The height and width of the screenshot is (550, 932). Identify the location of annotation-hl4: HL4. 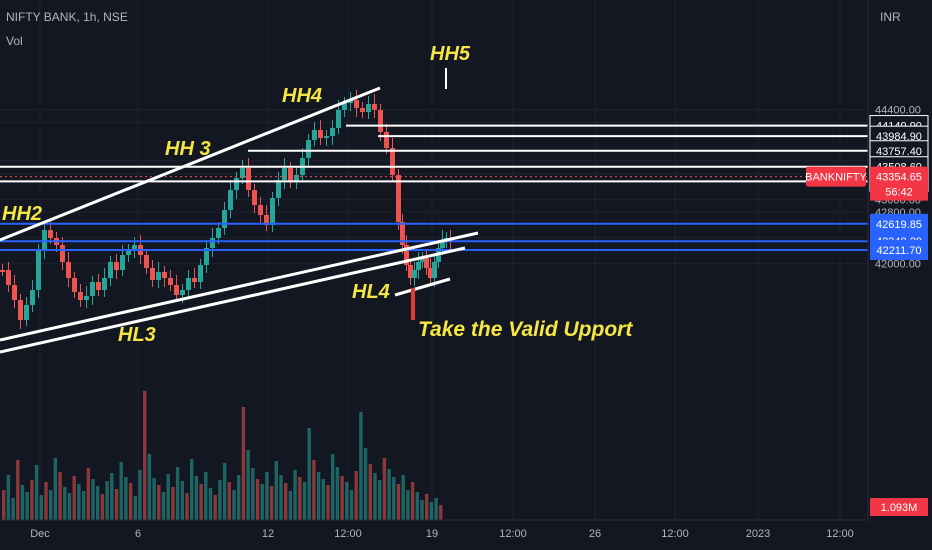
(371, 292).